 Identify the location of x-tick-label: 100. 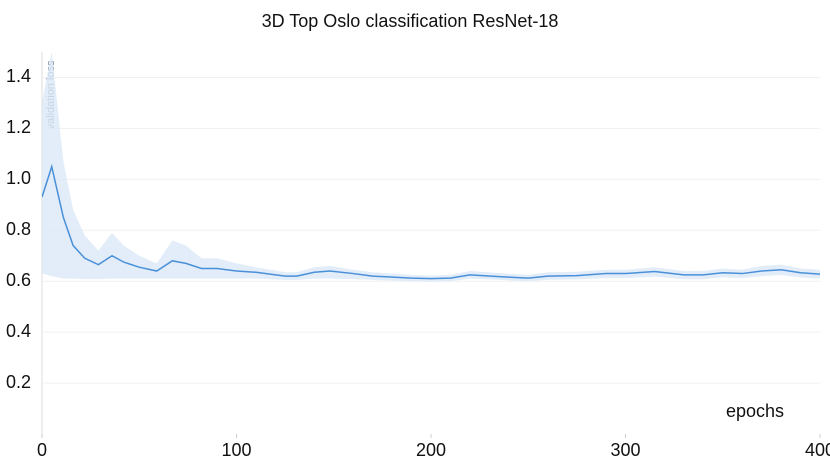
(236, 450).